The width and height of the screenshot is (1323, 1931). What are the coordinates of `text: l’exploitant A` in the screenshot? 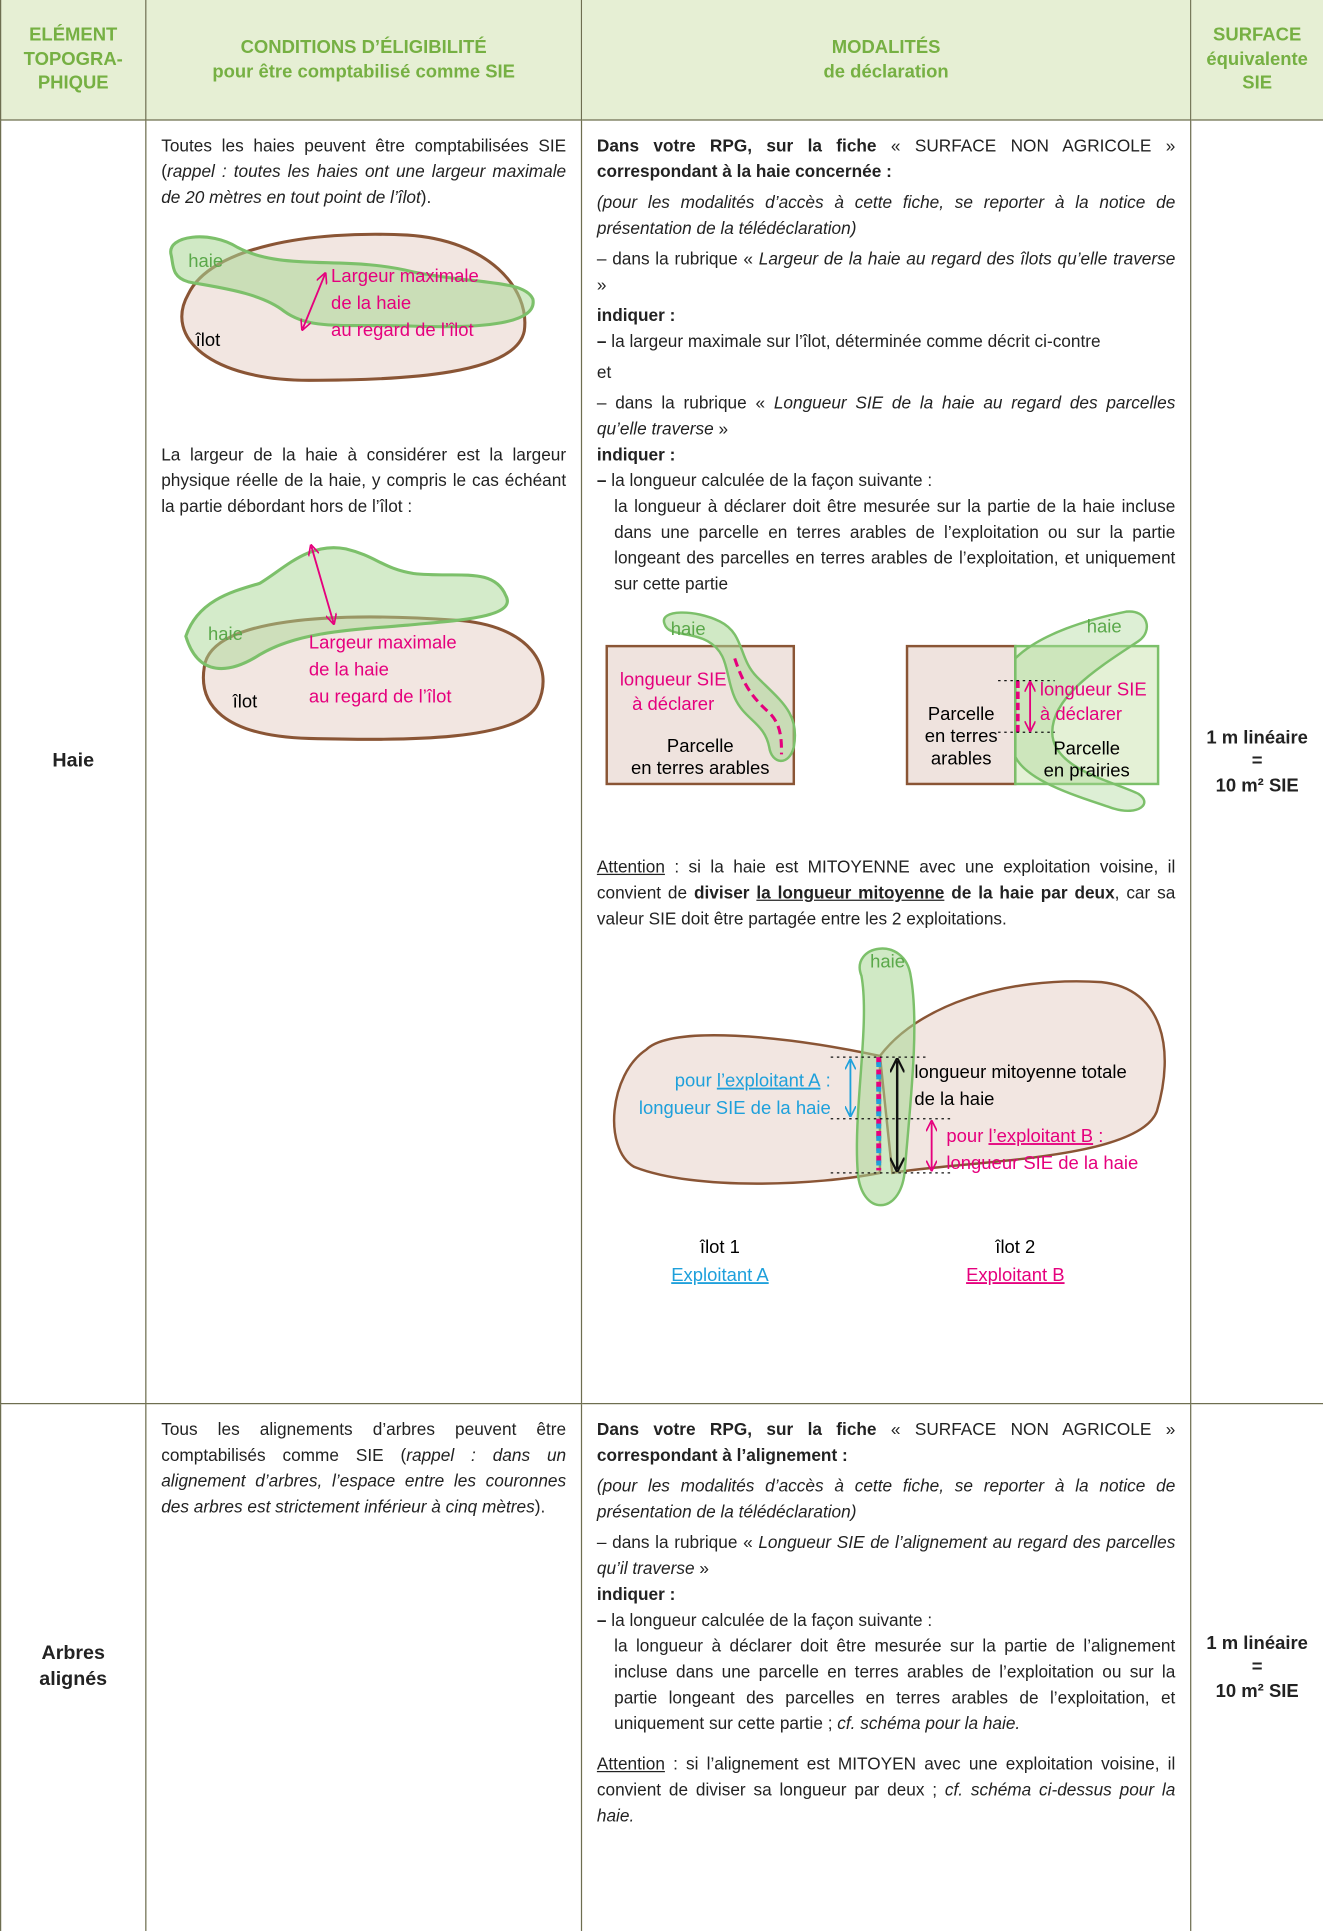 It's located at (769, 1080).